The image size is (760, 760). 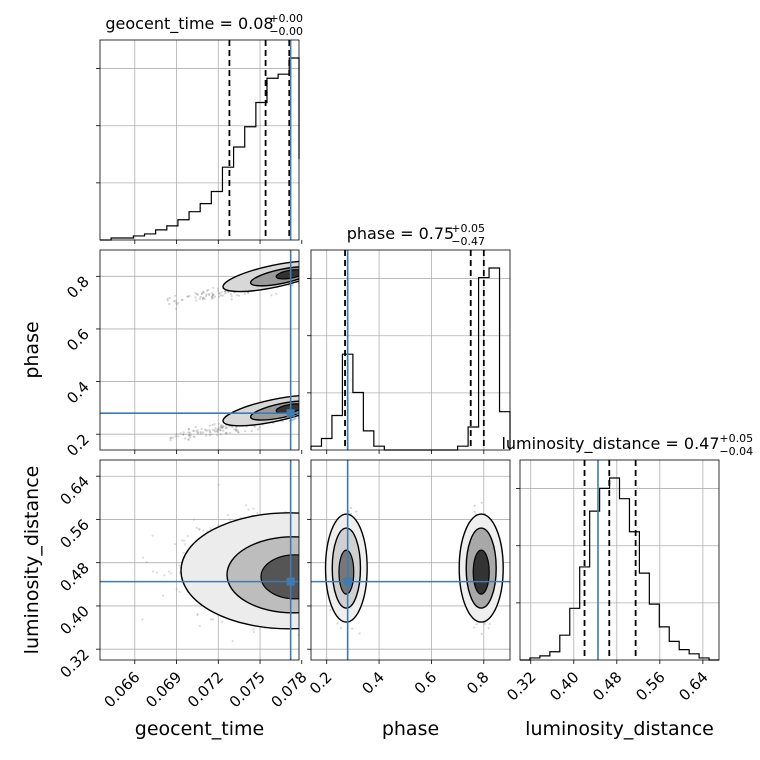 What do you see at coordinates (199, 729) in the screenshot?
I see `x-axis-label-geocent_time: geocent_time` at bounding box center [199, 729].